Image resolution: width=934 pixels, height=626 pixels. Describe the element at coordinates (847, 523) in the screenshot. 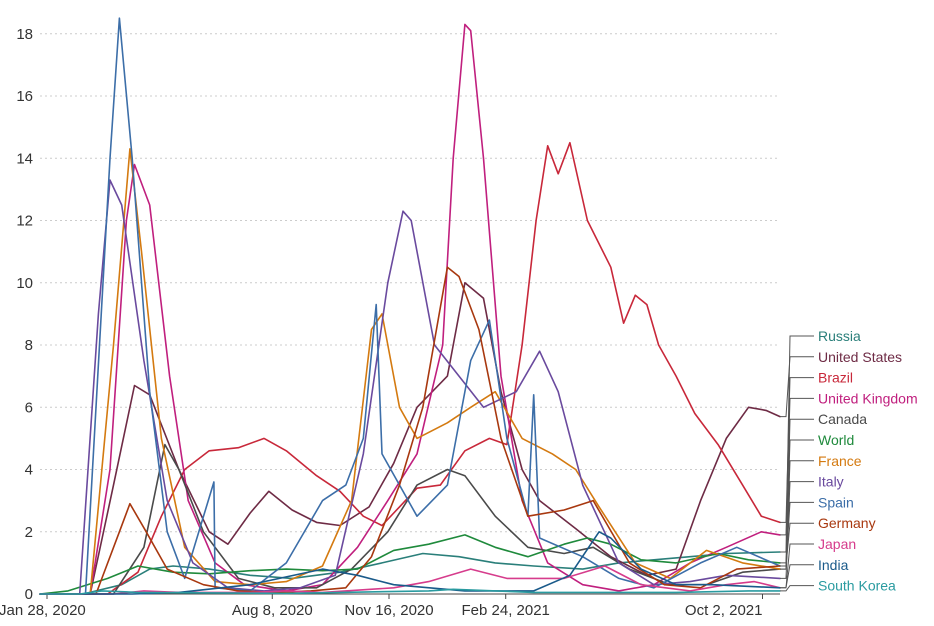

I see `legend-label: Germany` at that location.